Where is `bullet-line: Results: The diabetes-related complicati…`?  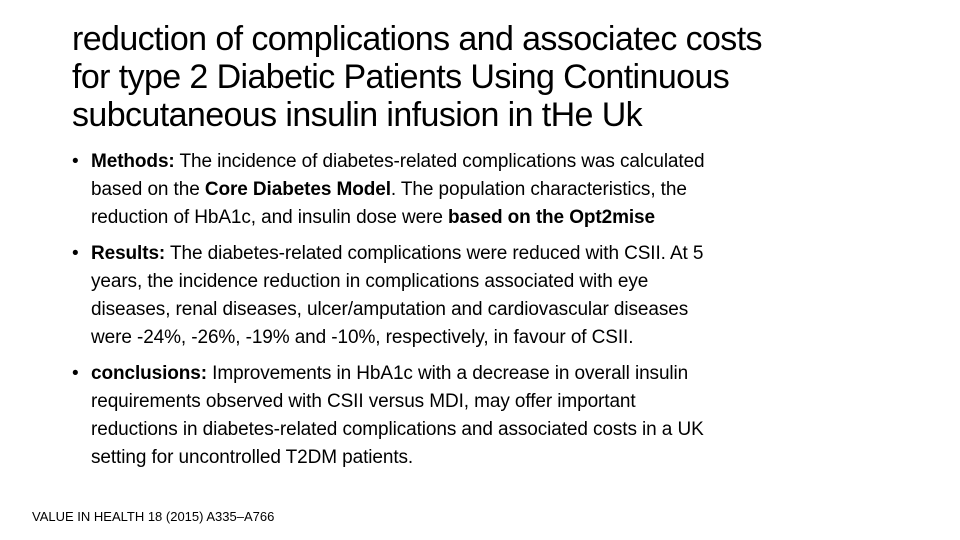
bullet-line: Results: The diabetes-related complicati… is located at coordinates (491, 254).